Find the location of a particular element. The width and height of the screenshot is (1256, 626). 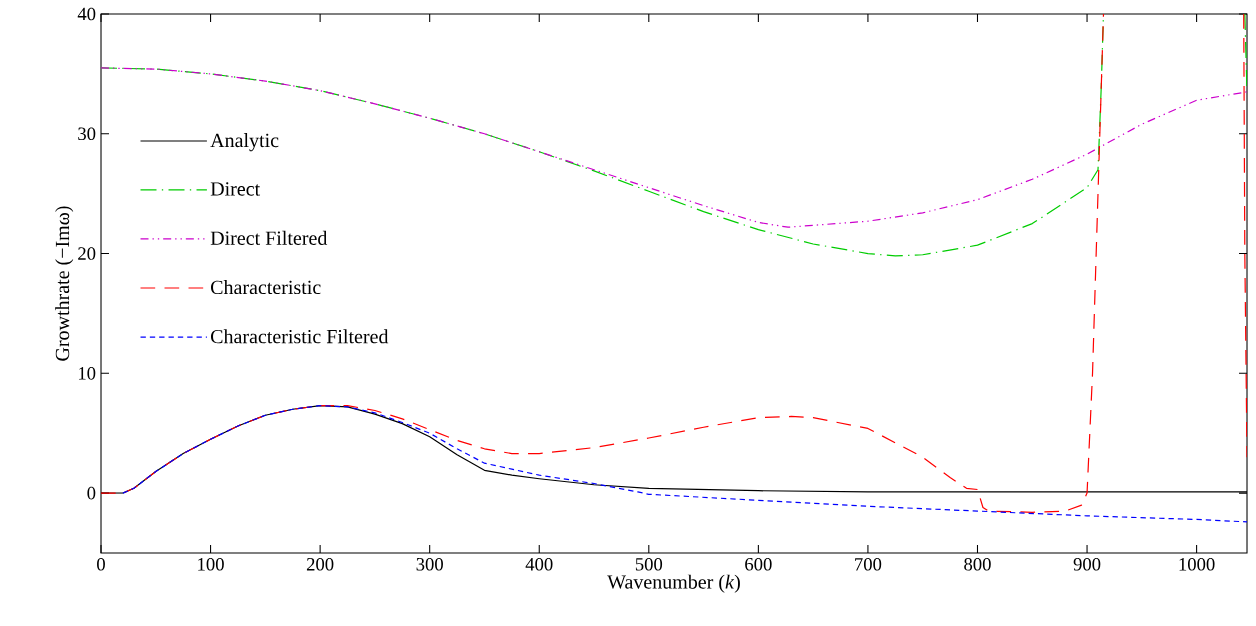

y-tick-label: 40 is located at coordinates (86, 14).